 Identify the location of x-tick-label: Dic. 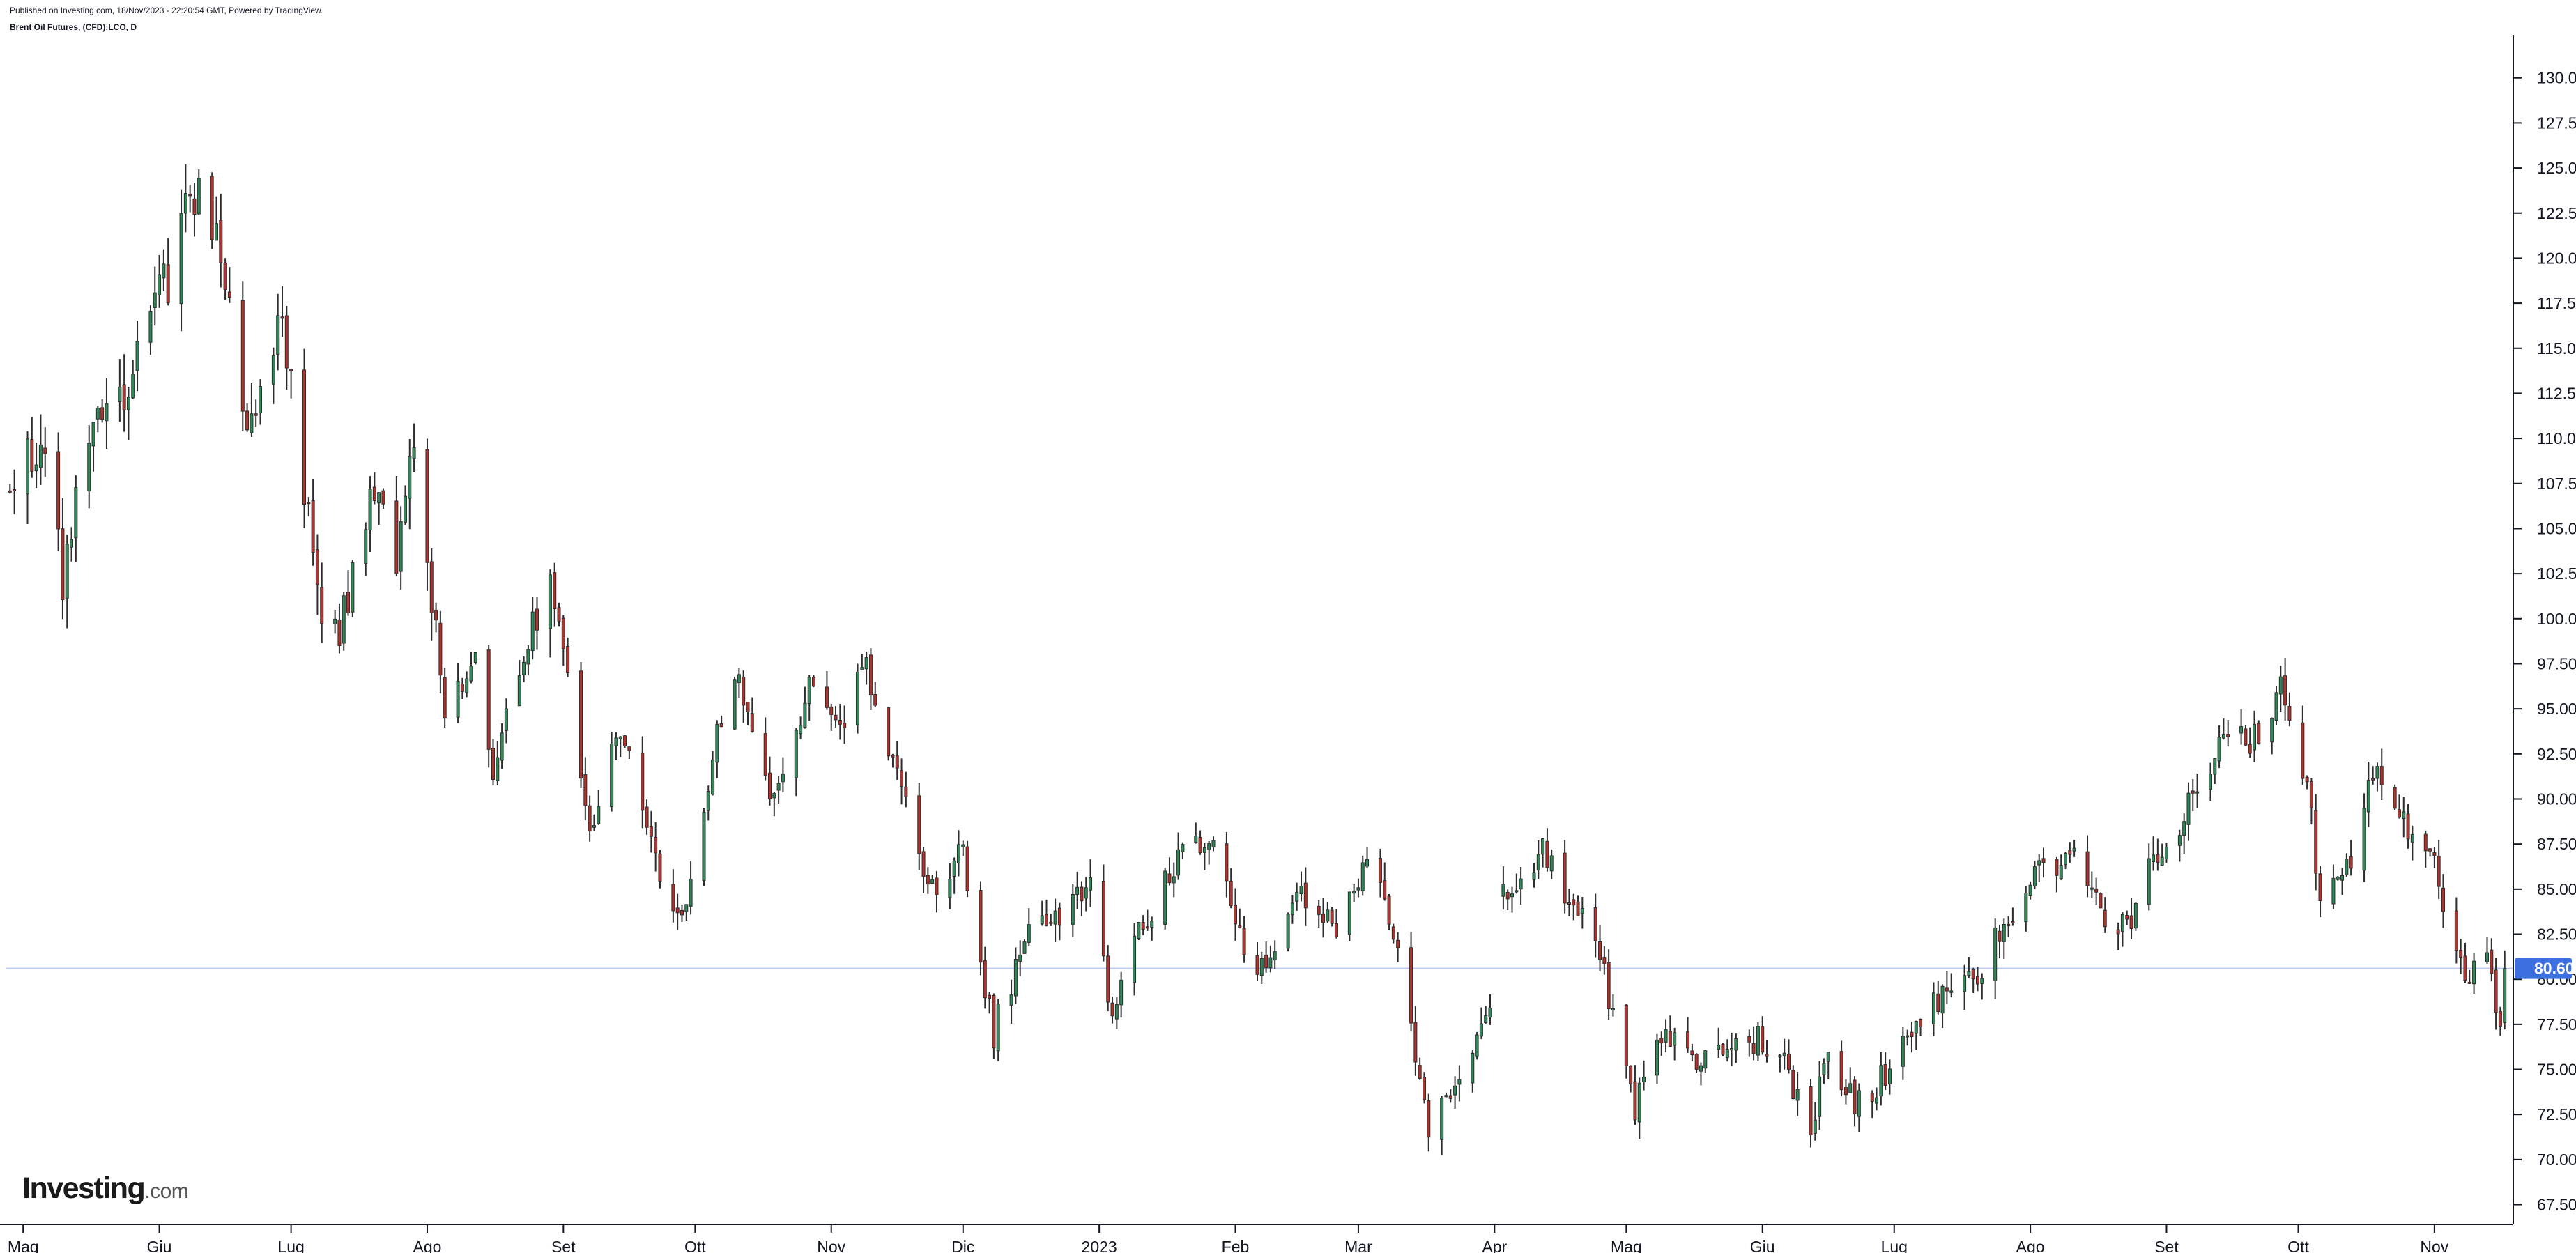
(963, 1245).